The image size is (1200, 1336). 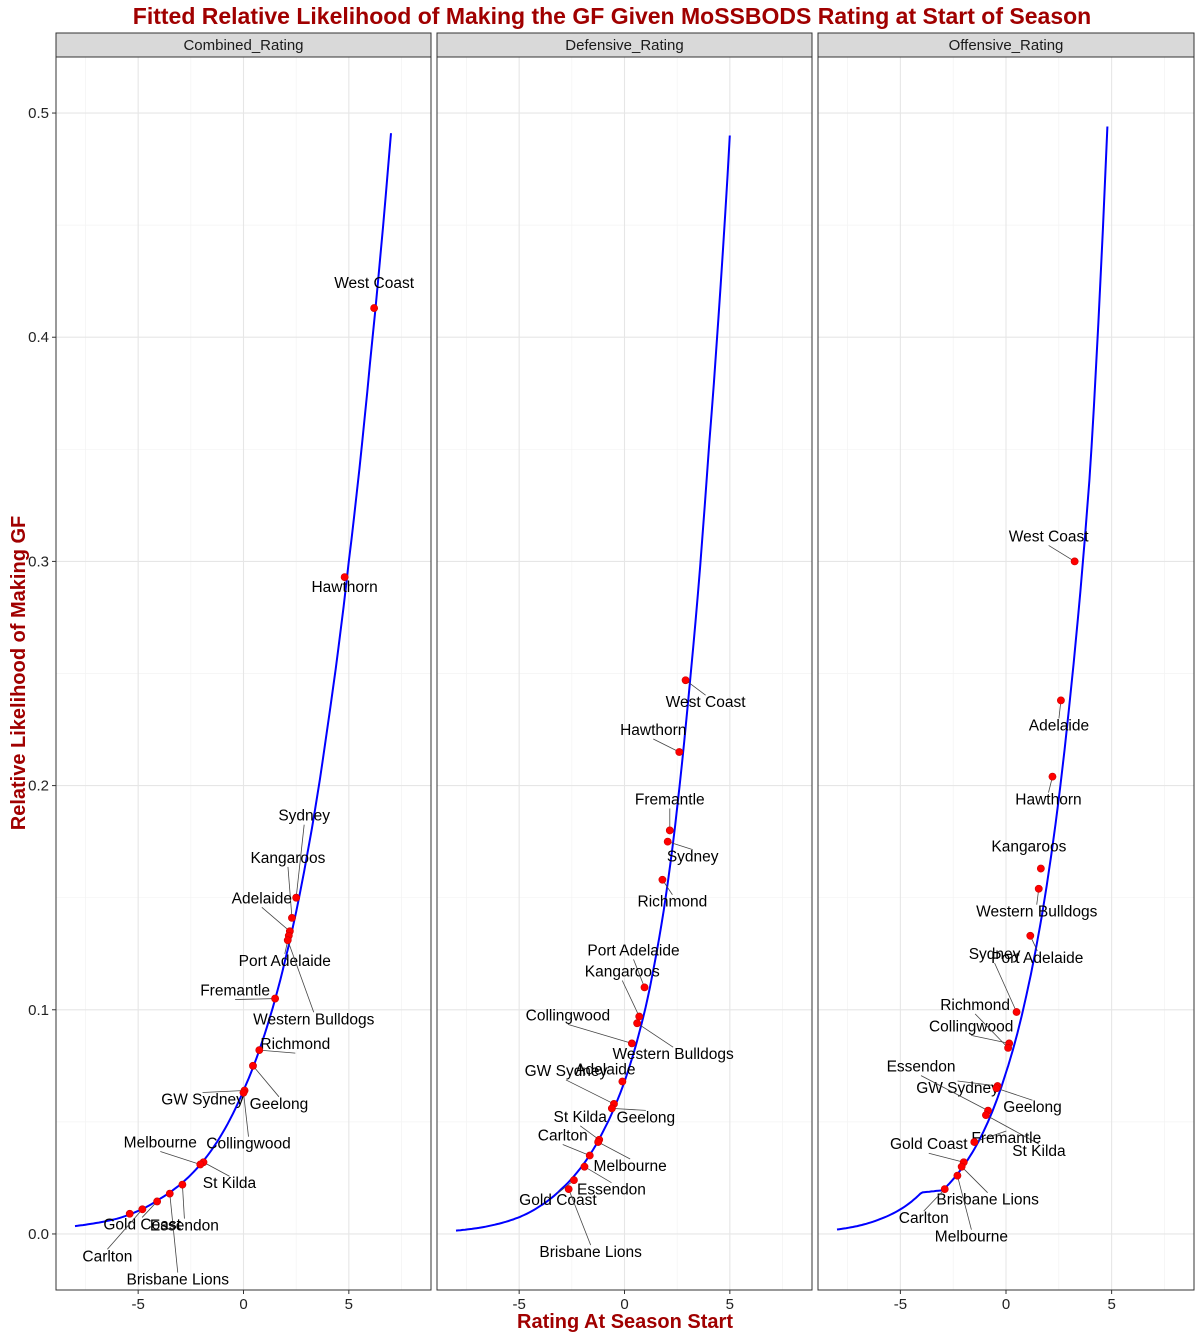 I want to click on x-axis-title: Rating At Season Start, so click(x=625, y=1322).